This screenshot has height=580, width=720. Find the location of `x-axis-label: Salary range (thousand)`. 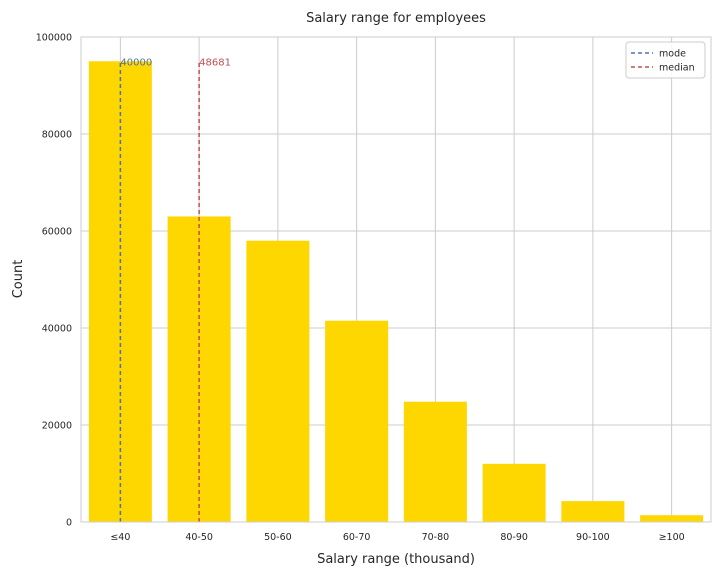

x-axis-label: Salary range (thousand) is located at coordinates (396, 559).